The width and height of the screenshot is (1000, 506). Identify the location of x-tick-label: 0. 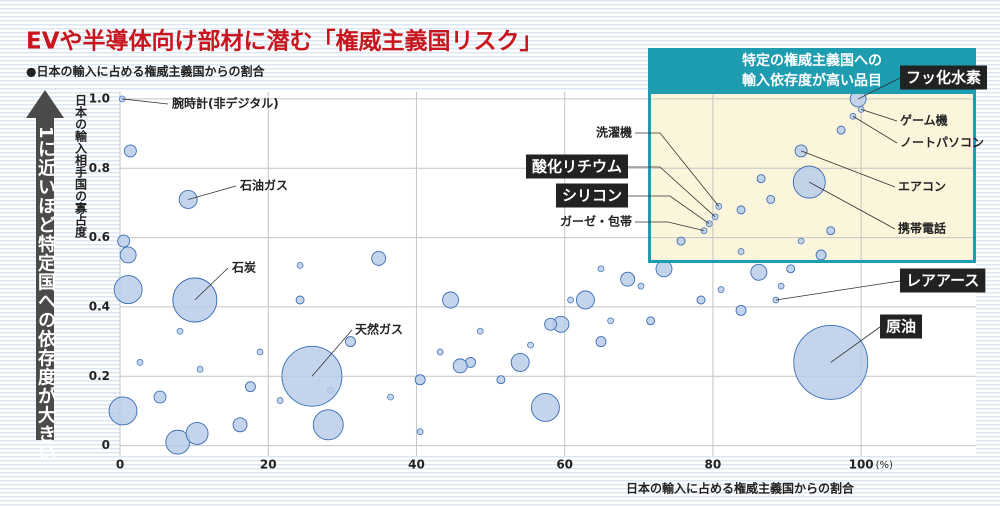
(120, 465).